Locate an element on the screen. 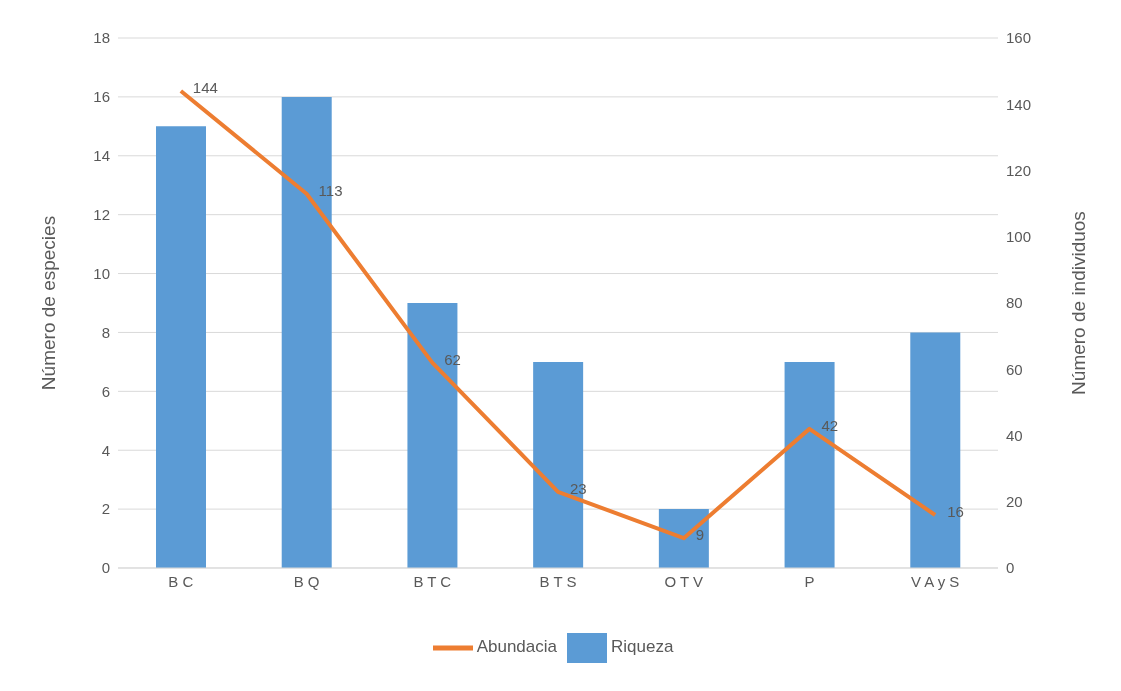  x-tick-label: P is located at coordinates (809, 581).